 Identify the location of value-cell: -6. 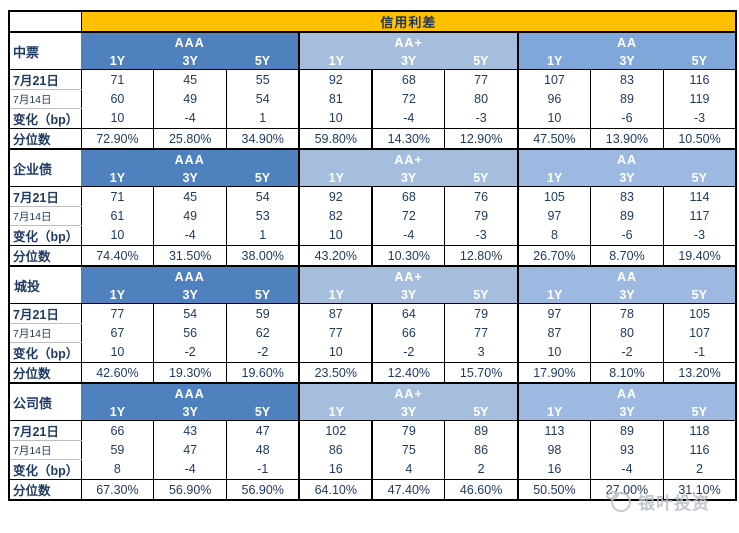
(627, 235).